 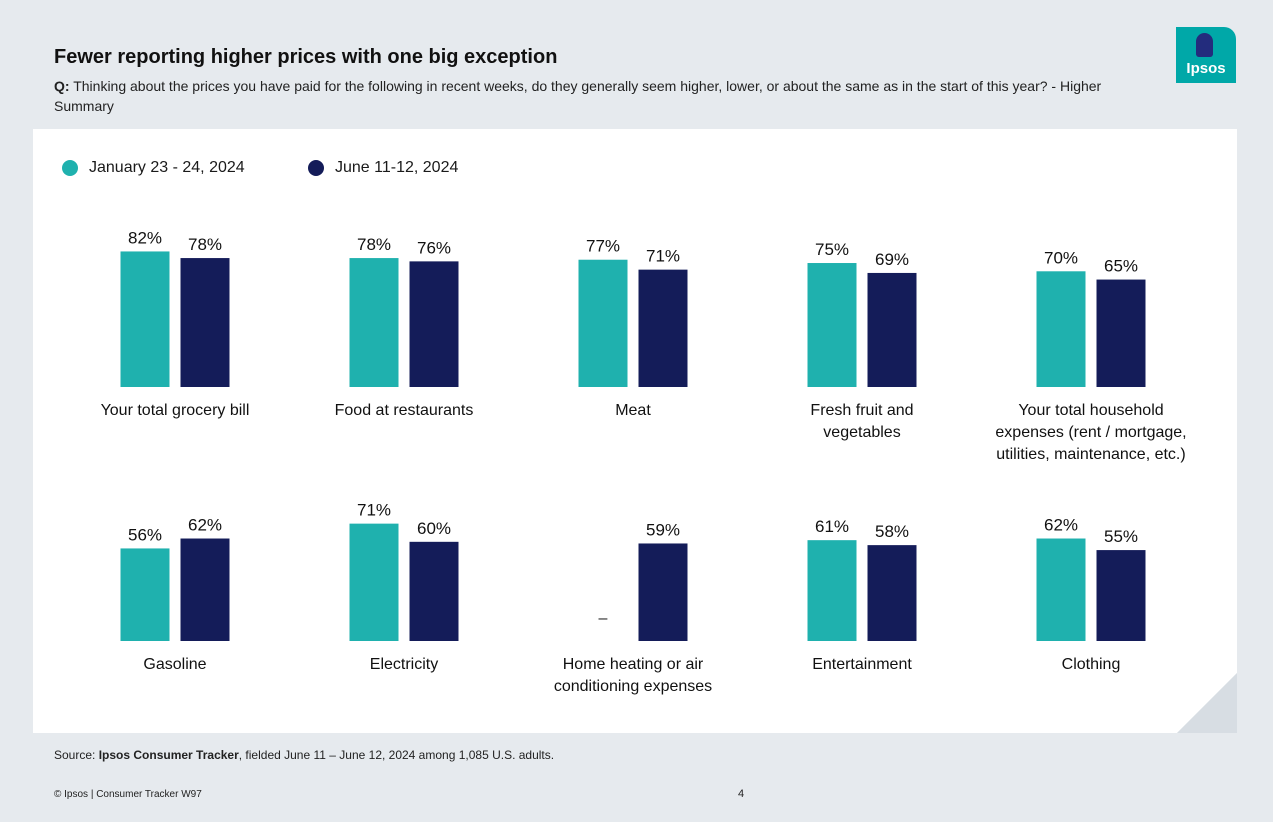 What do you see at coordinates (434, 528) in the screenshot?
I see `bar-value-label: 60%` at bounding box center [434, 528].